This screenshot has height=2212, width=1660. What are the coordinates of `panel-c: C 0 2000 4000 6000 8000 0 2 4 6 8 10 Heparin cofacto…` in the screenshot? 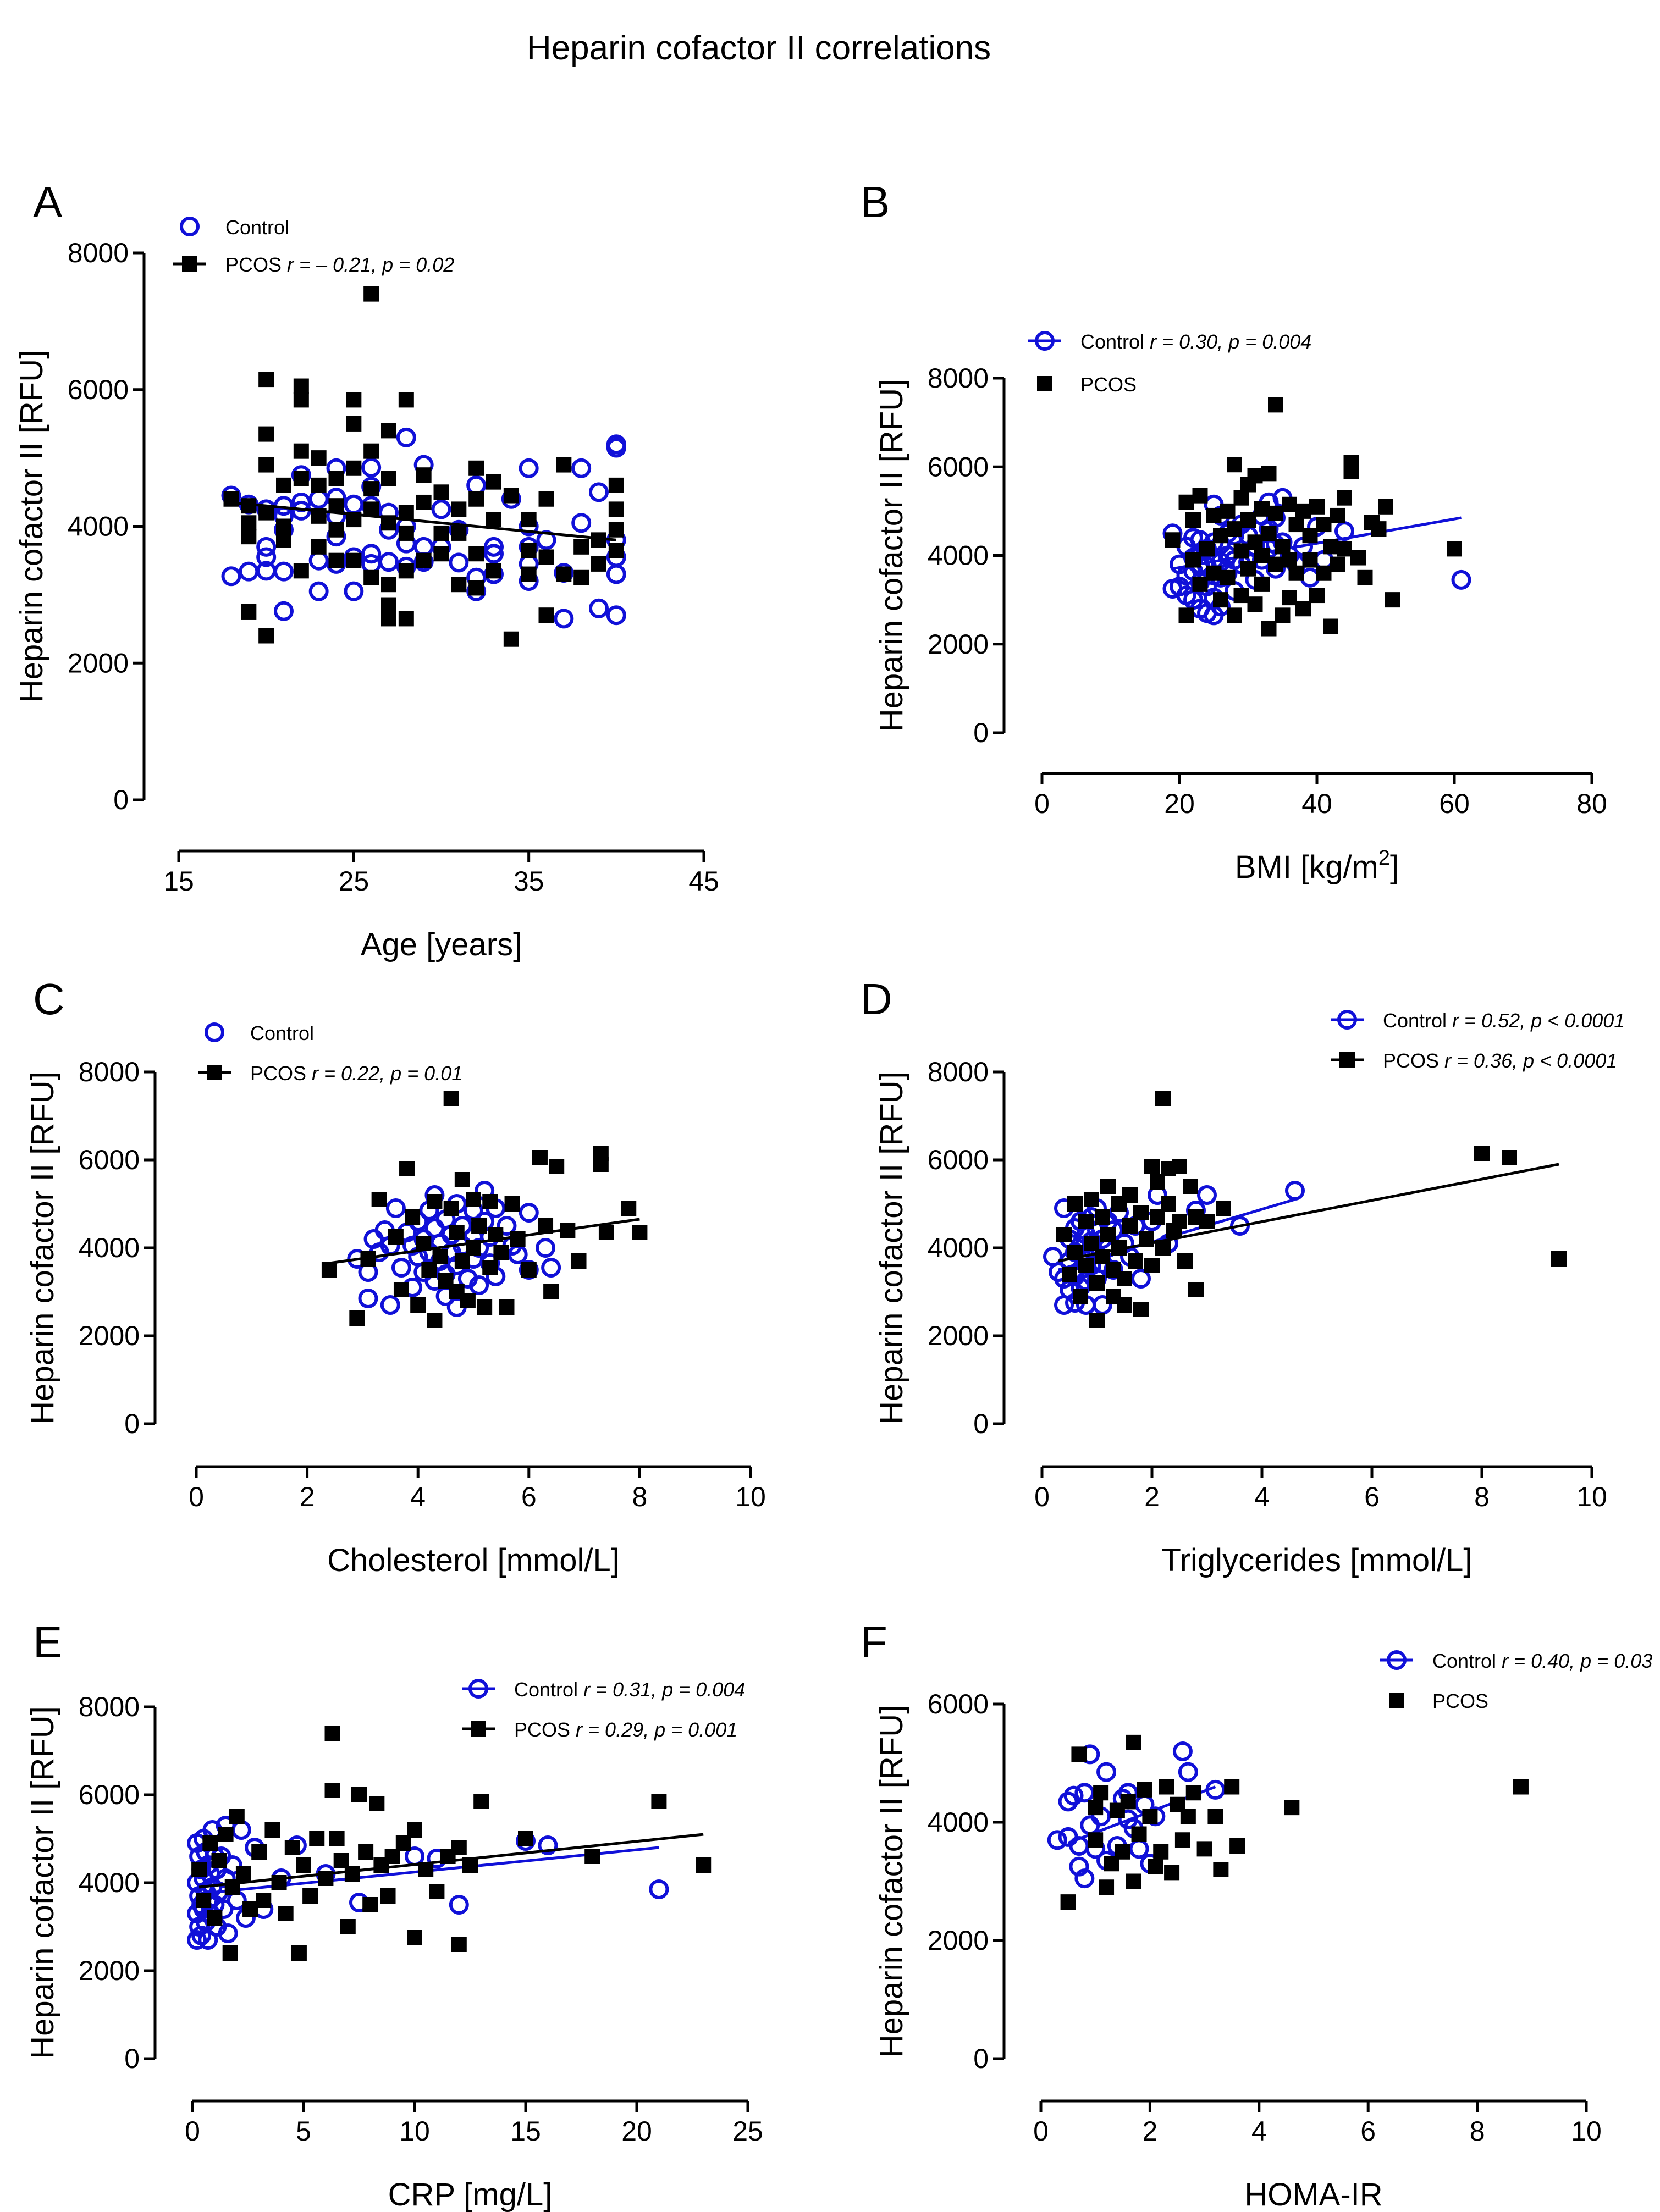 It's located at (395, 1276).